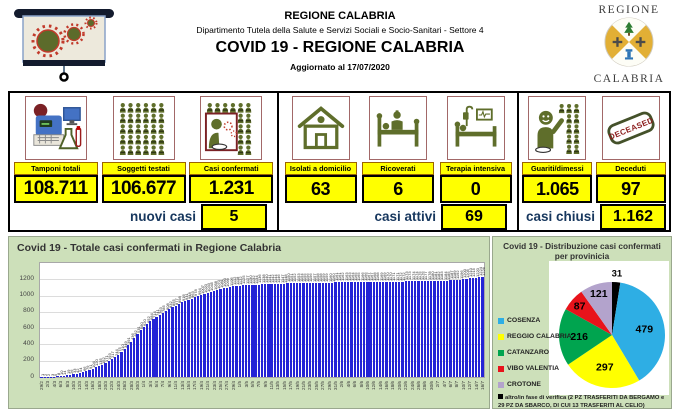  Describe the element at coordinates (157, 384) in the screenshot. I see `x-tick-label: 5/4` at that location.